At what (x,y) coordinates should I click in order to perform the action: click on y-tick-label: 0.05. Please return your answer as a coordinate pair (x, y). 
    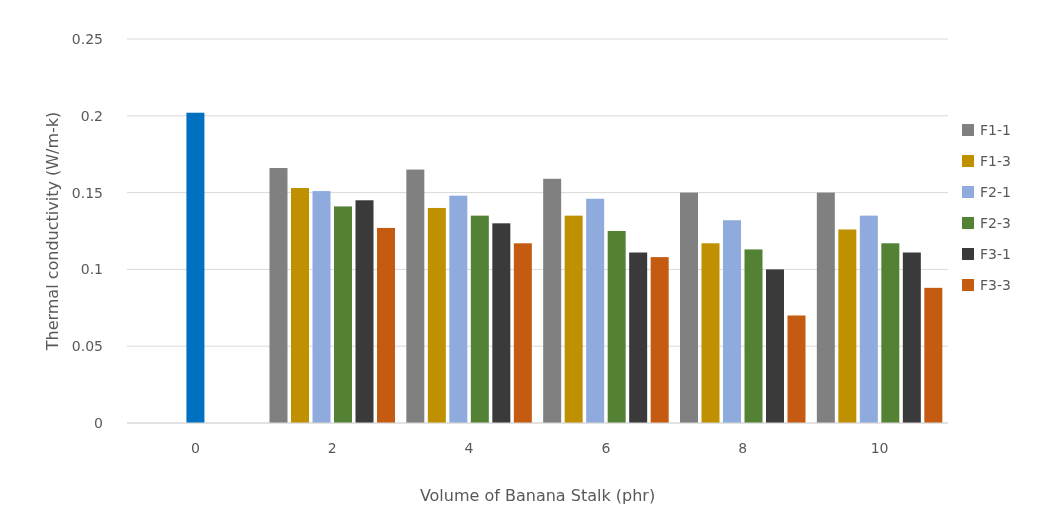
    Looking at the image, I should click on (87, 346).